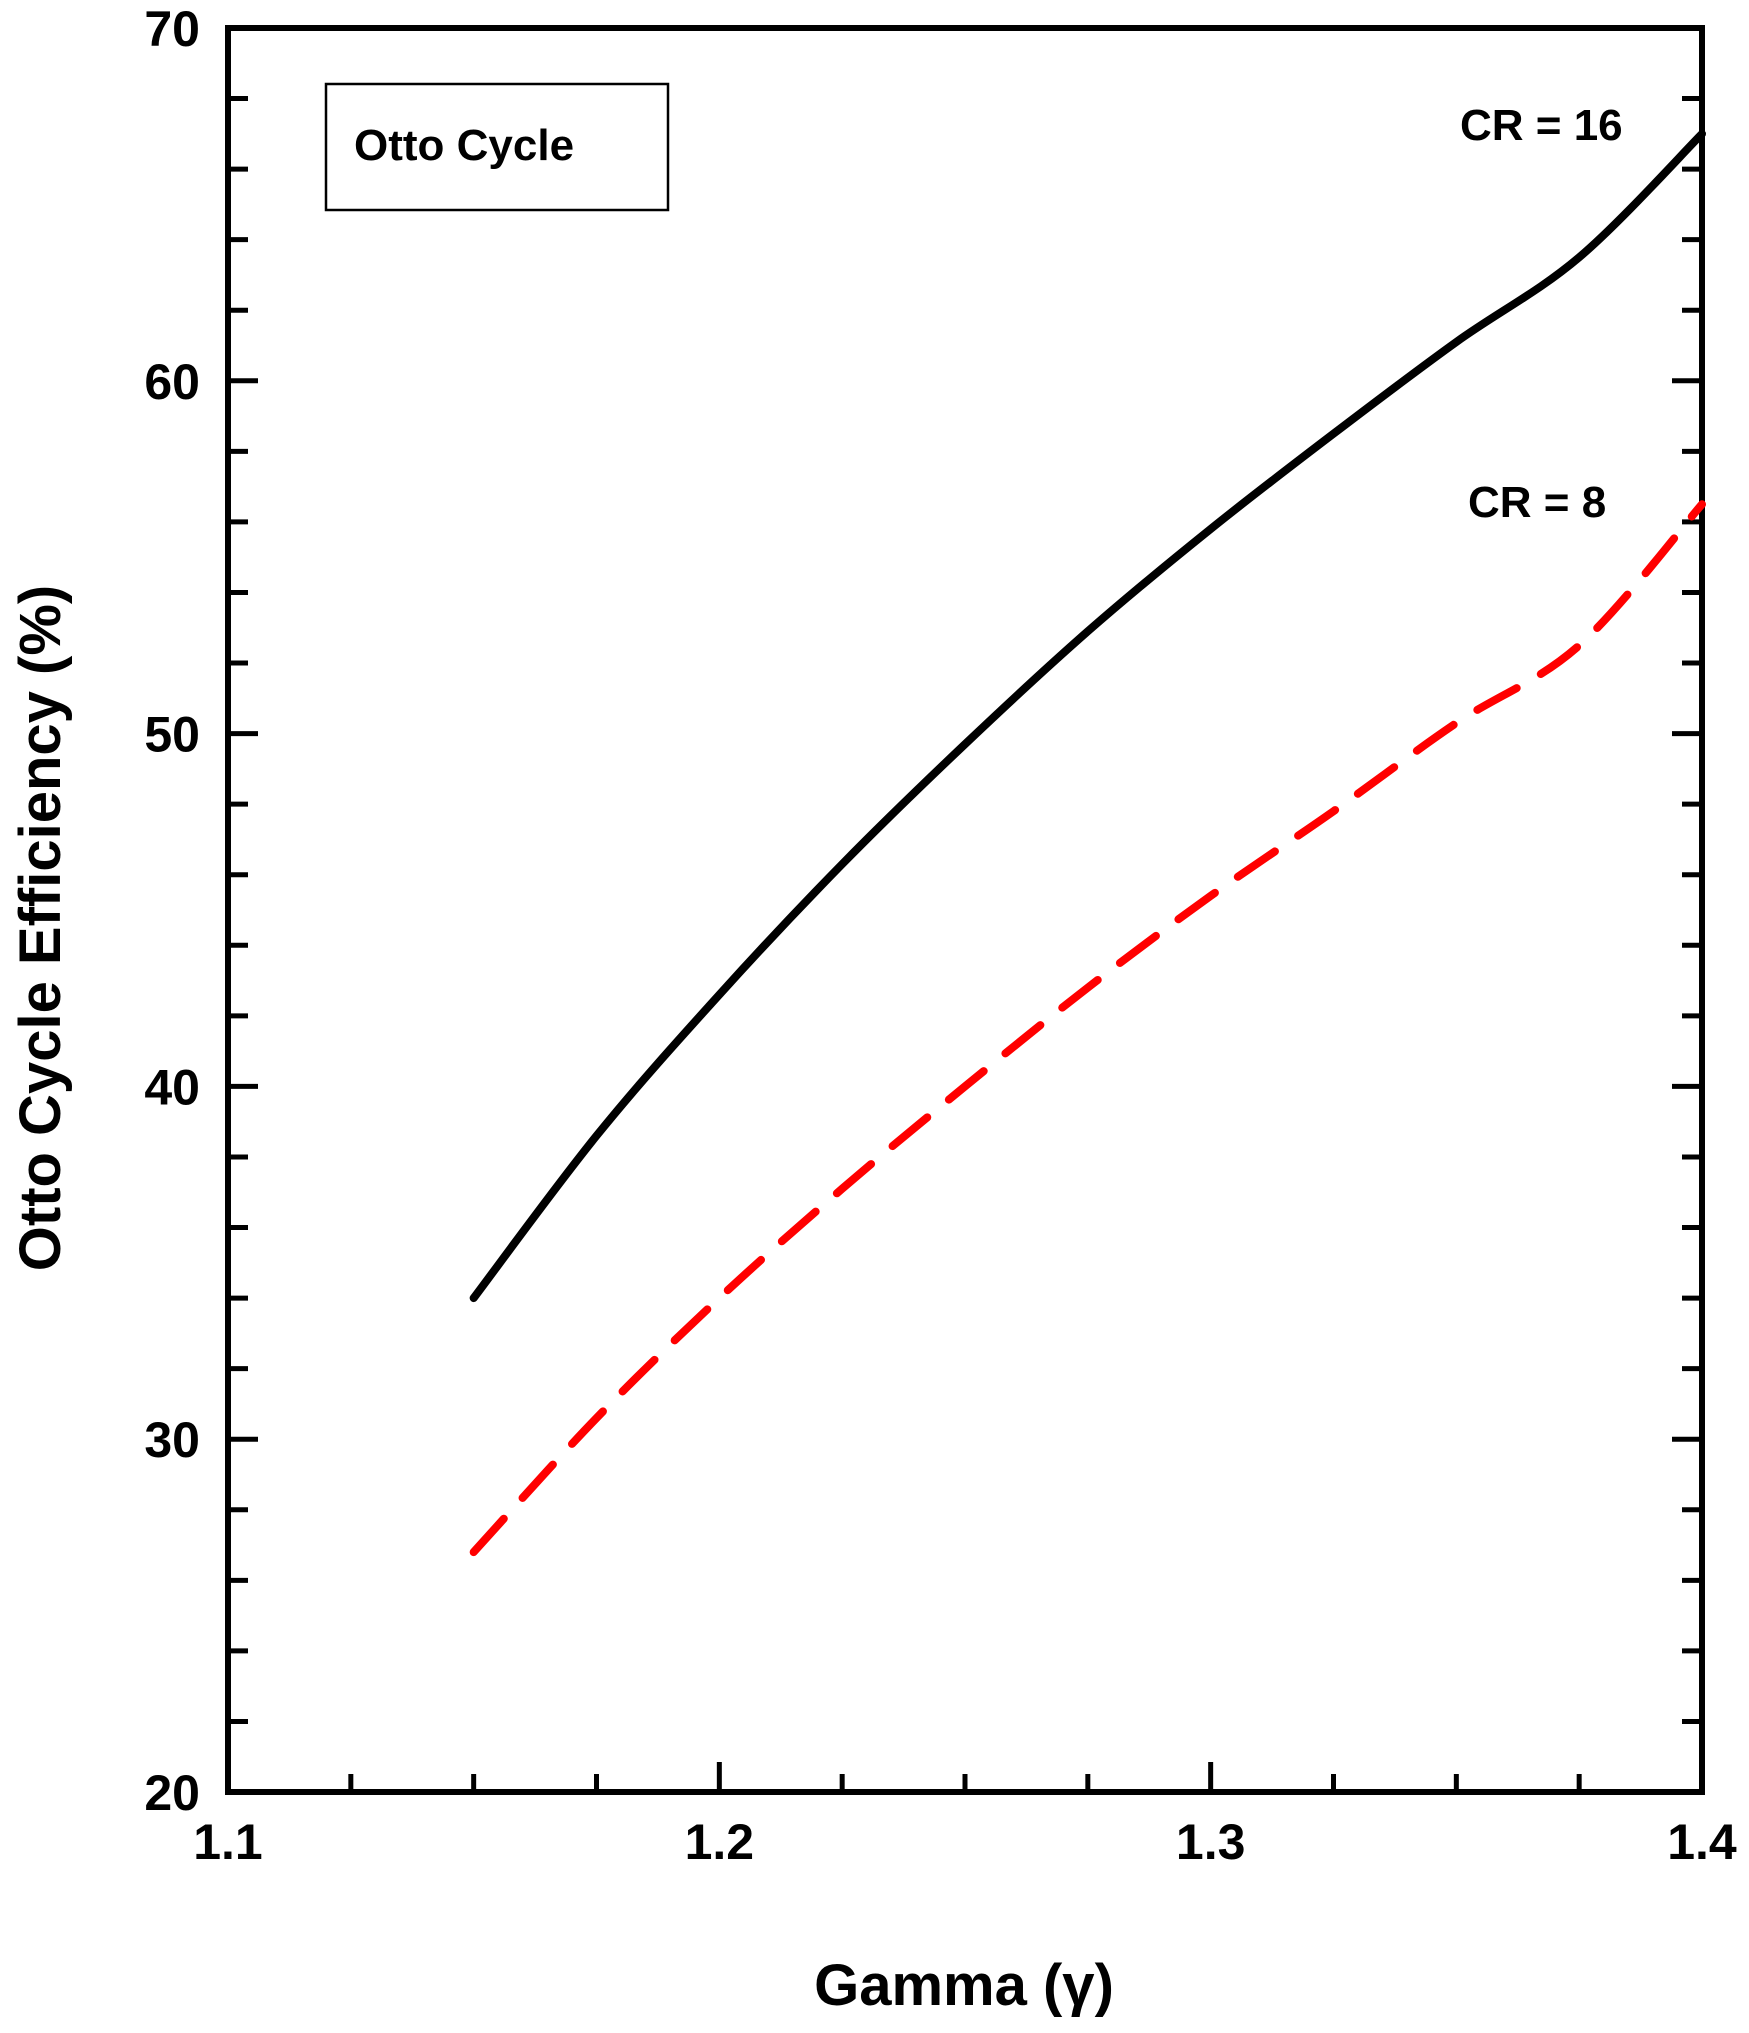 The width and height of the screenshot is (1749, 2033). I want to click on legend-box-title: Otto Cycle, so click(464, 145).